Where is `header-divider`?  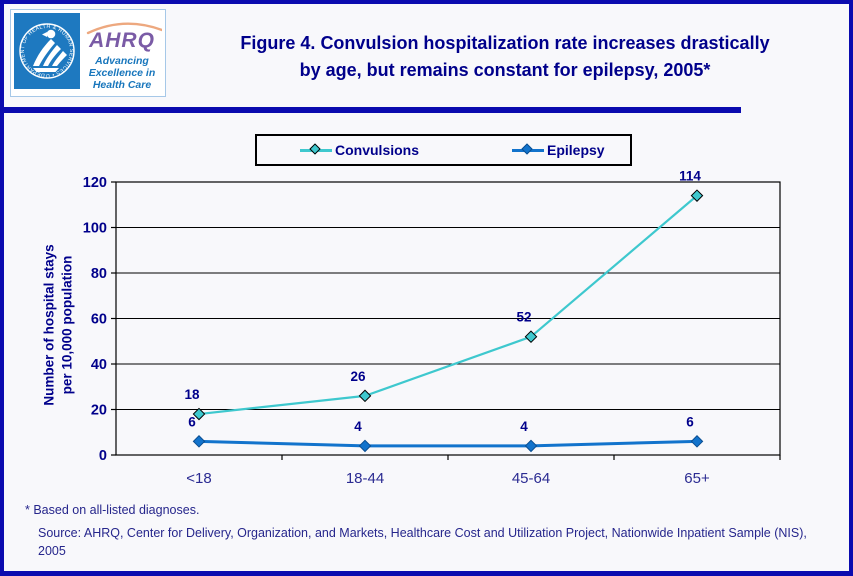
header-divider is located at coordinates (372, 110).